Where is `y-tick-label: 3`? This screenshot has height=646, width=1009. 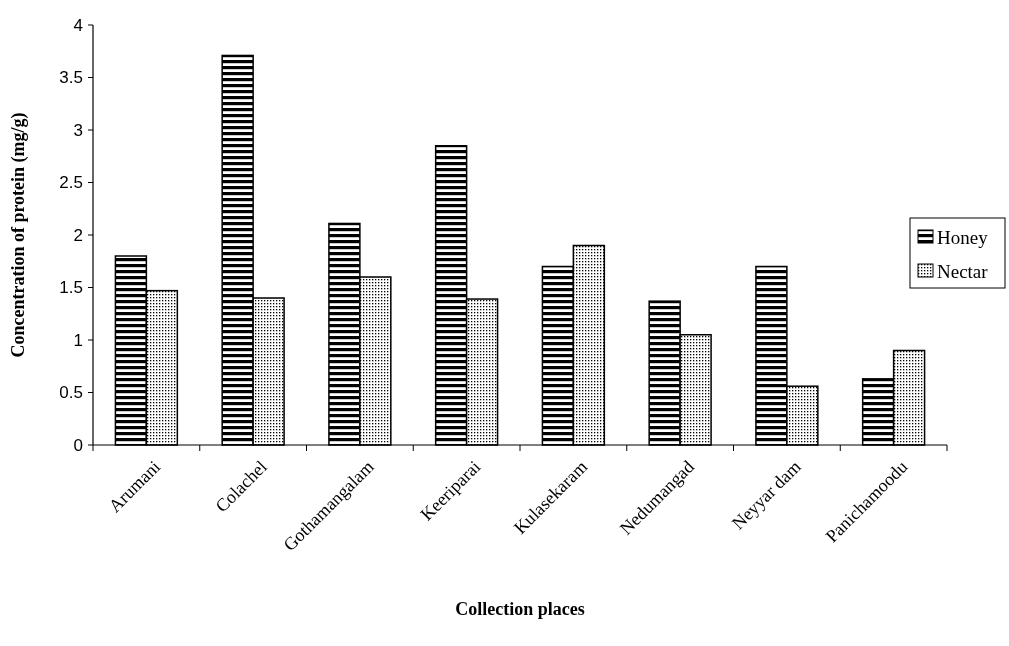 y-tick-label: 3 is located at coordinates (78, 130).